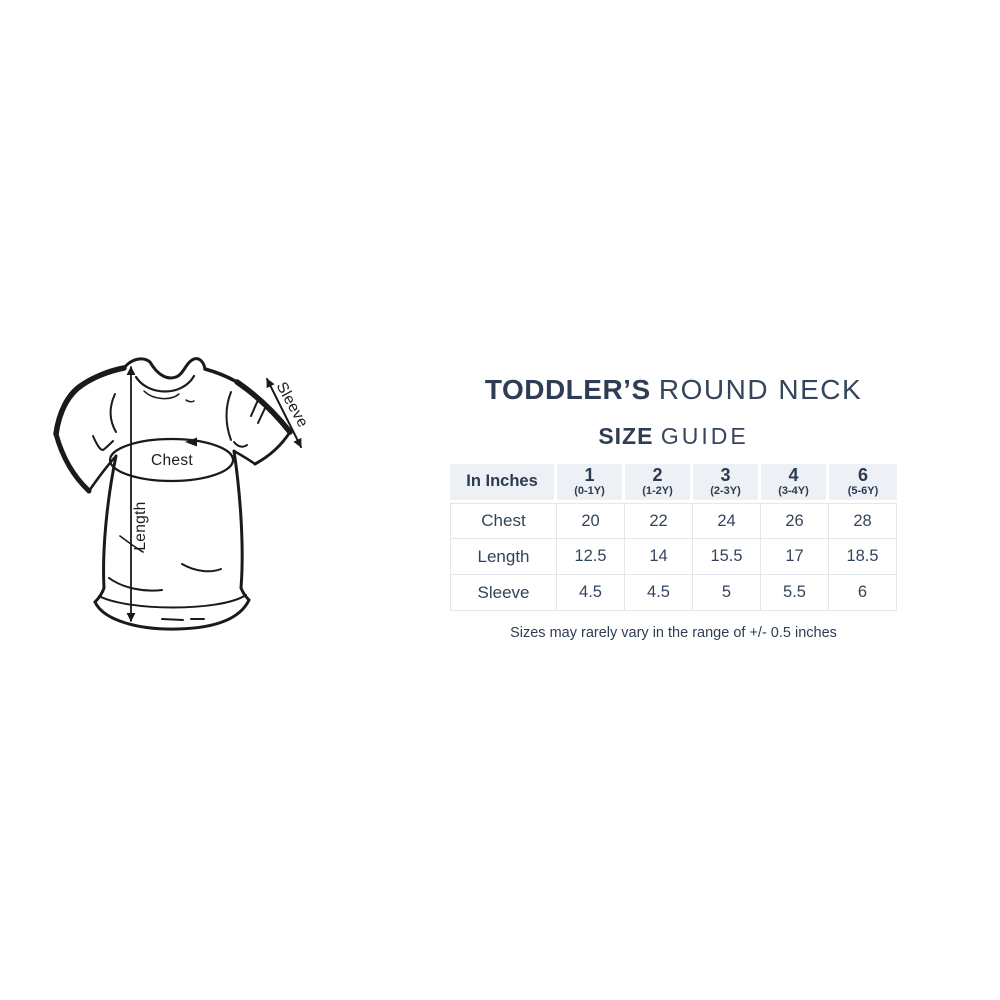 The image size is (1000, 1000). I want to click on page-subtitle-secondary: GUIDE, so click(704, 436).